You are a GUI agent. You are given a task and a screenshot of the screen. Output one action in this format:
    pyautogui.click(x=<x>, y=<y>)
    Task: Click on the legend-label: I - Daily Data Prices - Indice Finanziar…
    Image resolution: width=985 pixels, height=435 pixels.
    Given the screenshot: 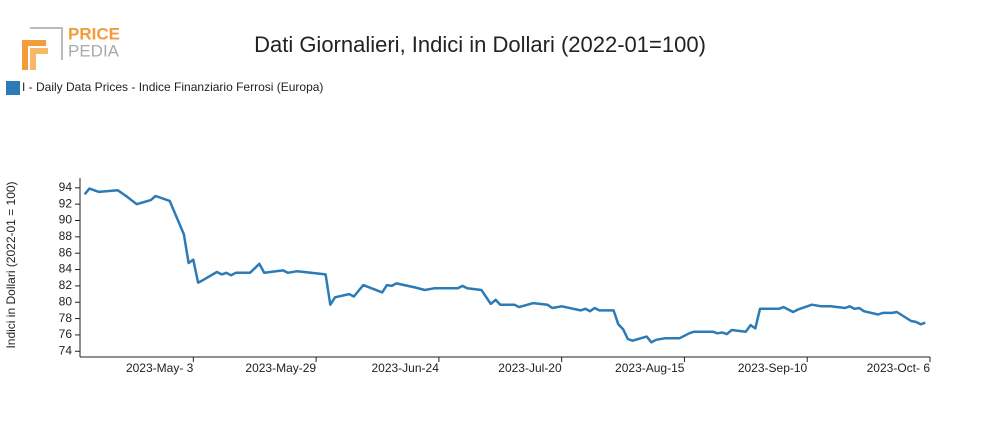 What is the action you would take?
    pyautogui.click(x=172, y=87)
    